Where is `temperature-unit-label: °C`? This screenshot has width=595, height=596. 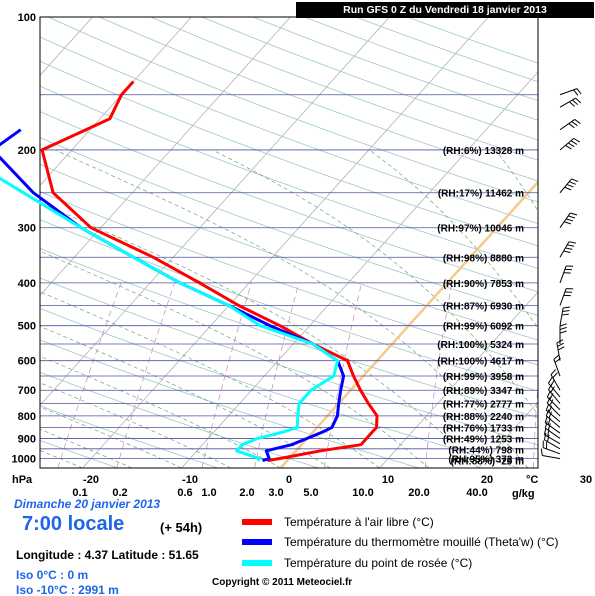 temperature-unit-label: °C is located at coordinates (532, 480).